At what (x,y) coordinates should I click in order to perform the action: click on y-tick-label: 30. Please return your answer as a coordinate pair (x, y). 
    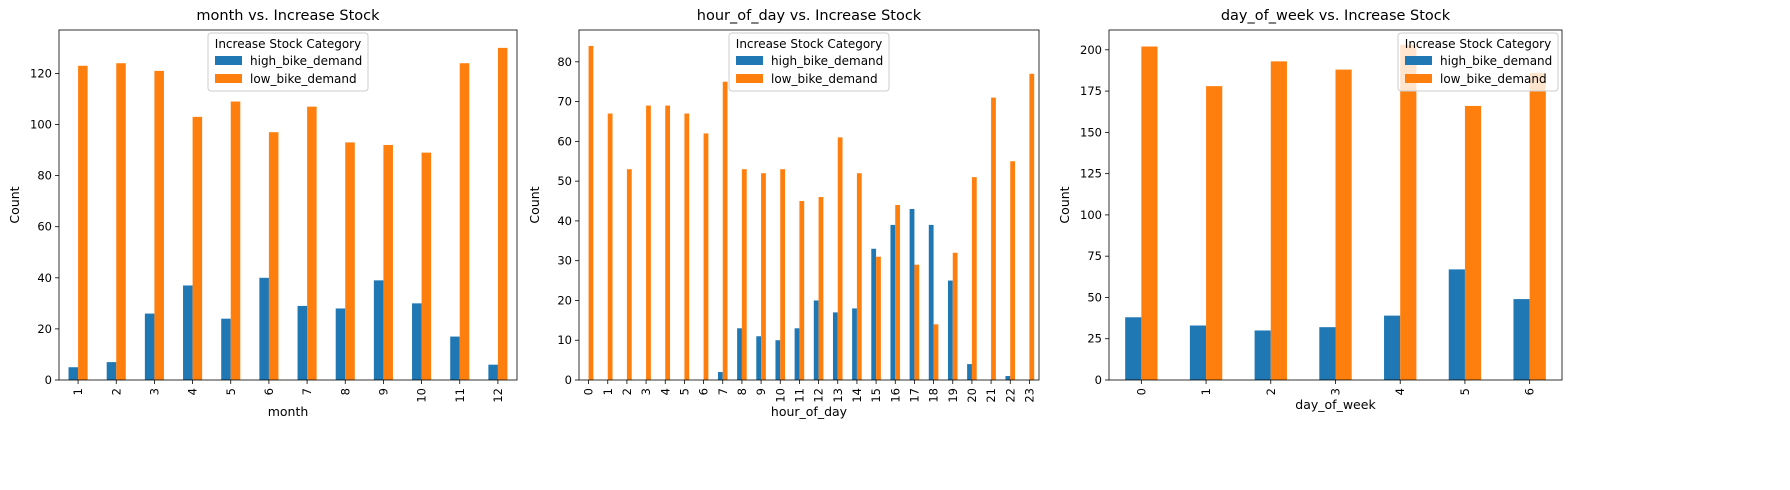
    Looking at the image, I should click on (564, 261).